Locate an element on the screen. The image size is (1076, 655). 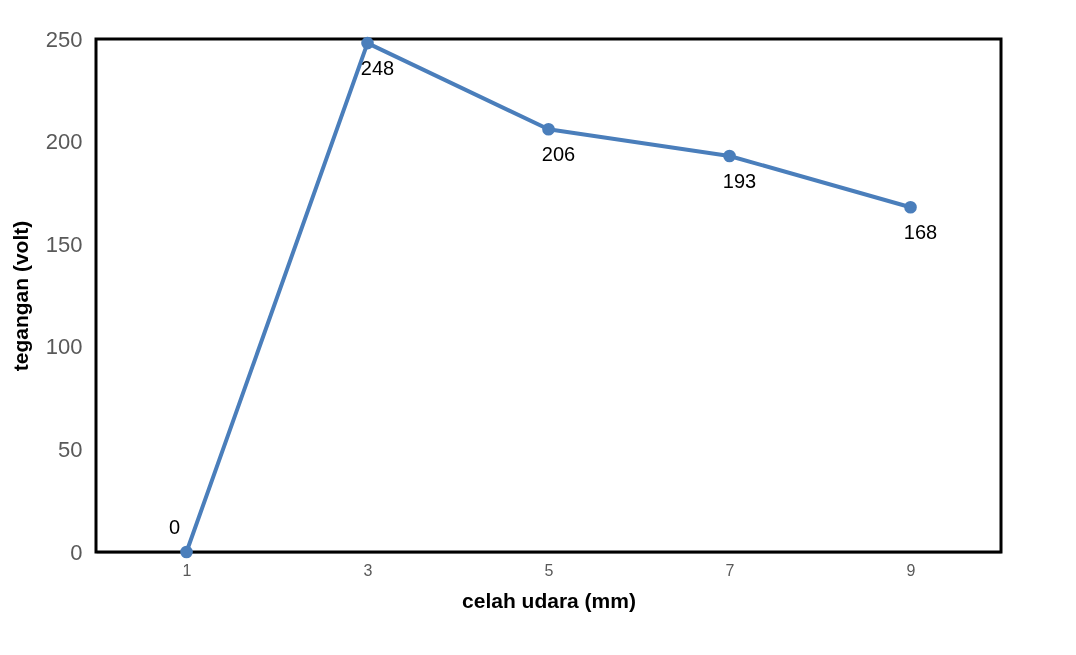
data-label: 168 is located at coordinates (920, 232).